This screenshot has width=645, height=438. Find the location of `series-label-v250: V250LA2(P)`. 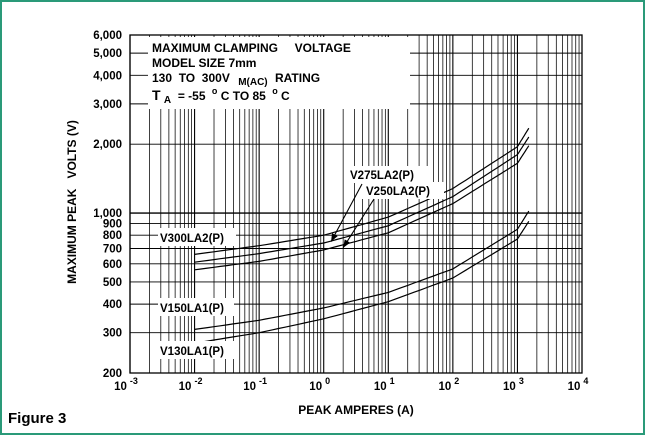

series-label-v250: V250LA2(P) is located at coordinates (398, 192).